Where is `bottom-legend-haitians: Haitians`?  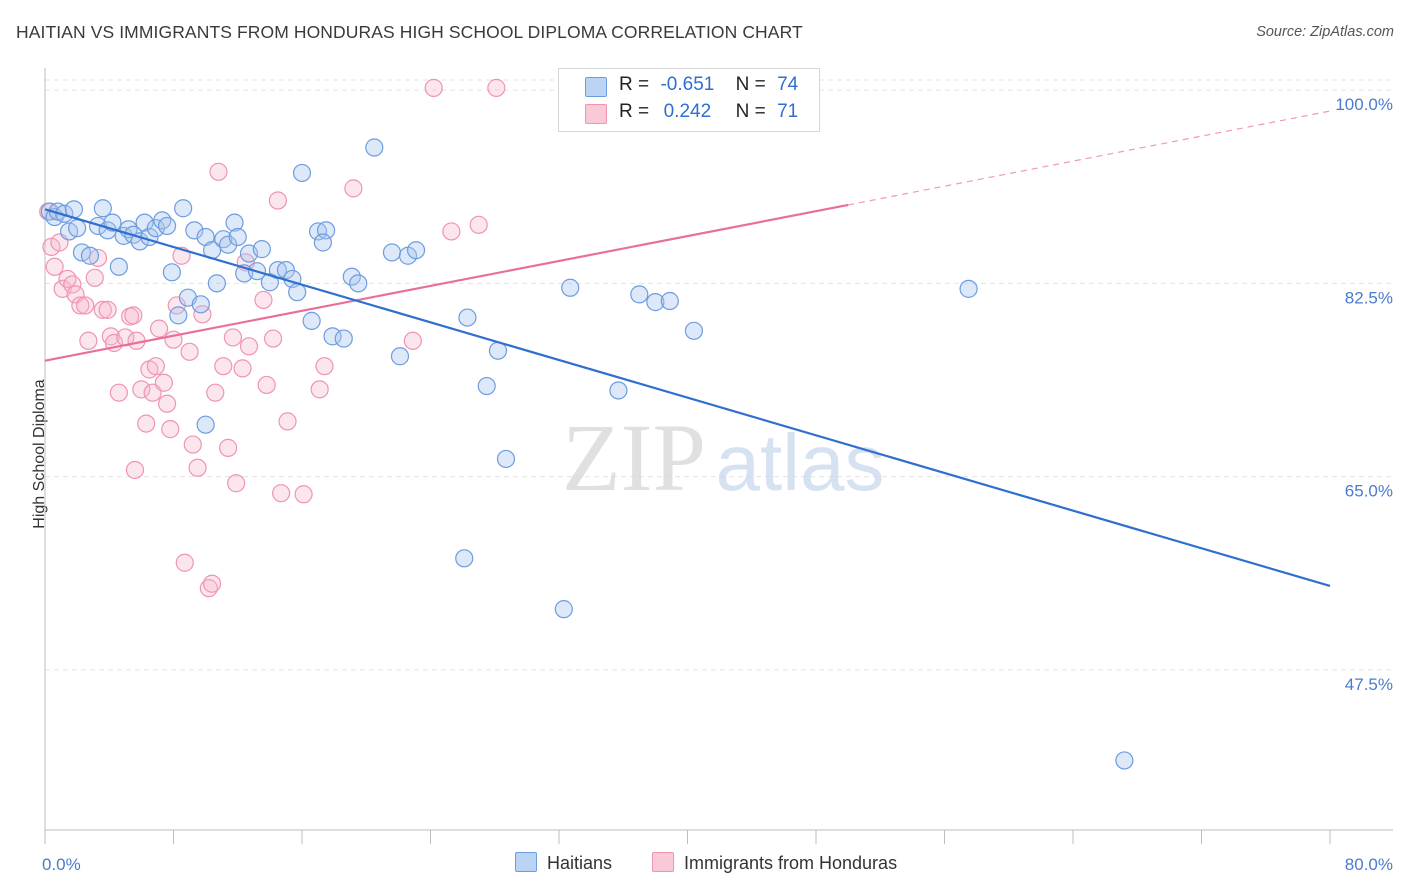 bottom-legend-haitians: Haitians is located at coordinates (563, 863).